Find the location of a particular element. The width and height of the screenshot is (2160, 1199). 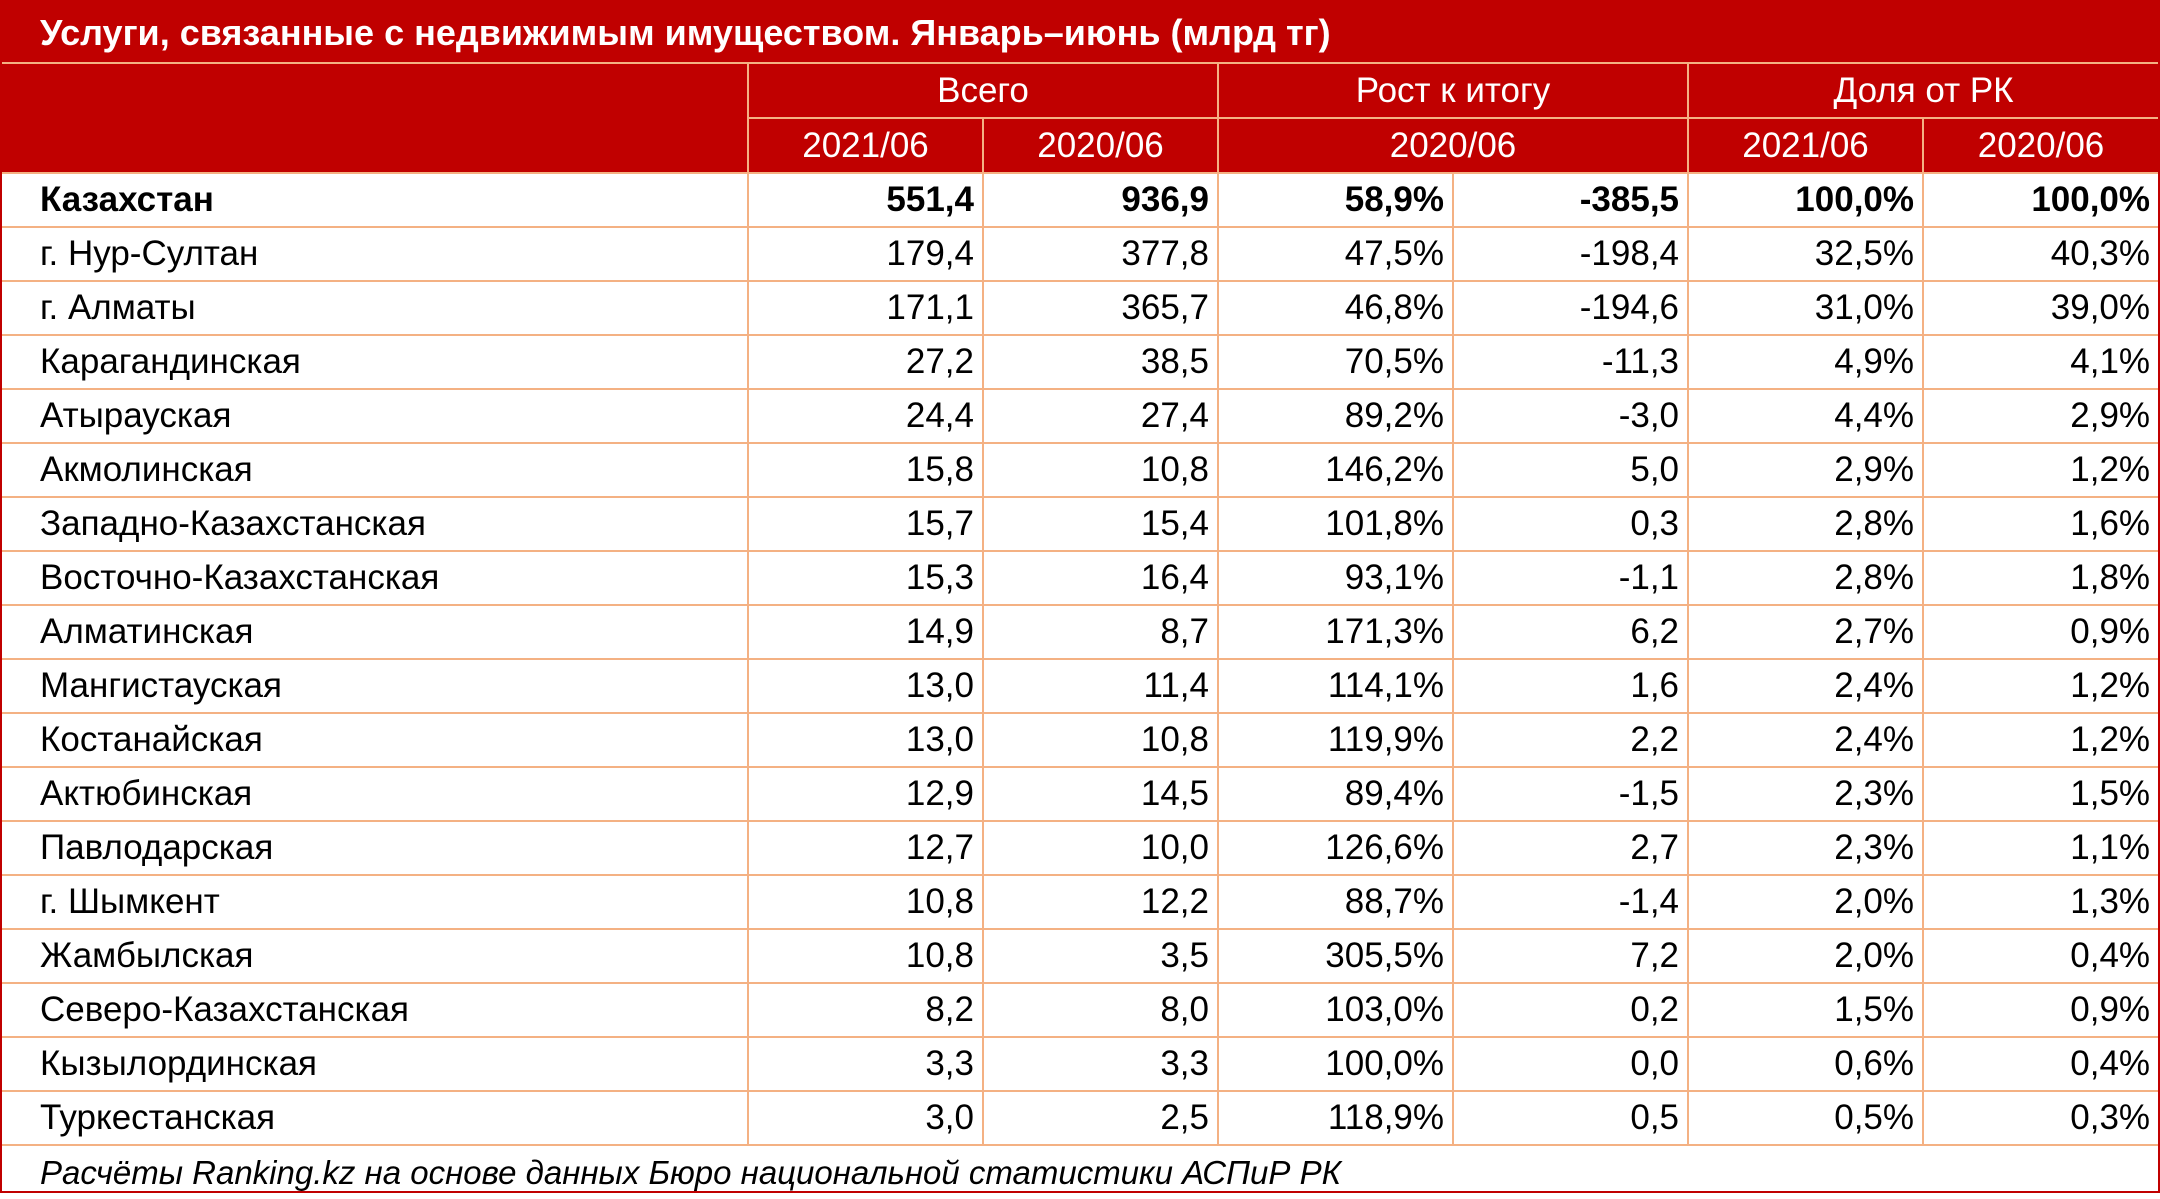

growth-absolute-cell: -1,1 is located at coordinates (1570, 578).